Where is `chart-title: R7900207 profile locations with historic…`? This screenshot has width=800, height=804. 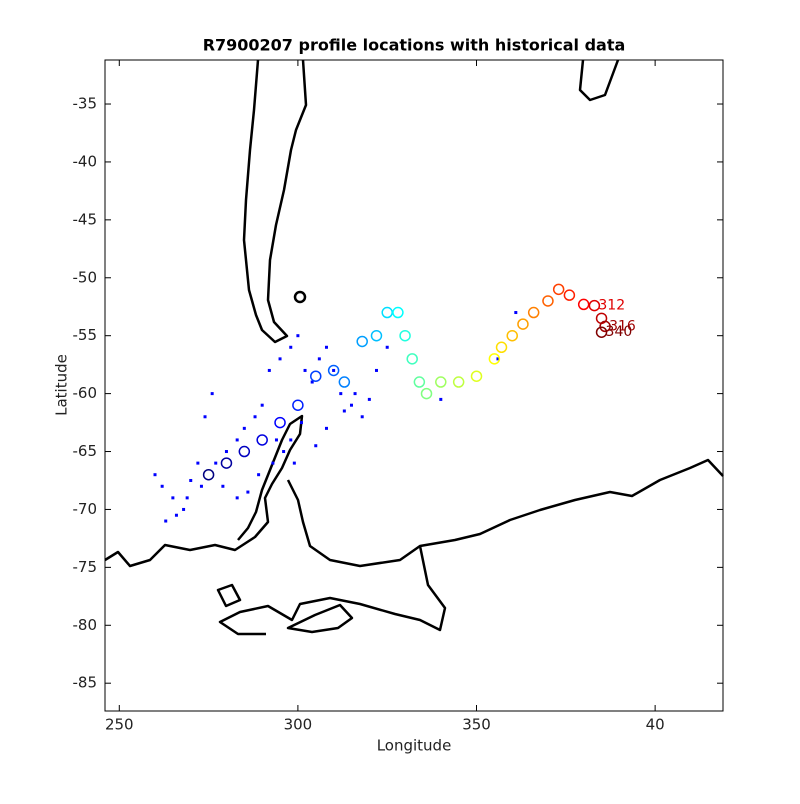 chart-title: R7900207 profile locations with historic… is located at coordinates (414, 45).